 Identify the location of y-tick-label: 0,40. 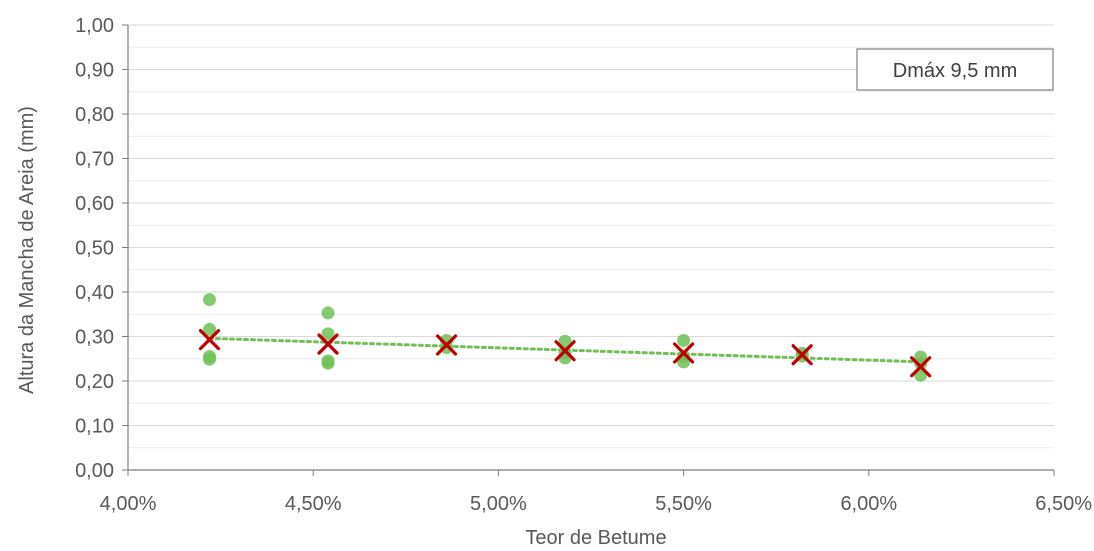
(94, 293).